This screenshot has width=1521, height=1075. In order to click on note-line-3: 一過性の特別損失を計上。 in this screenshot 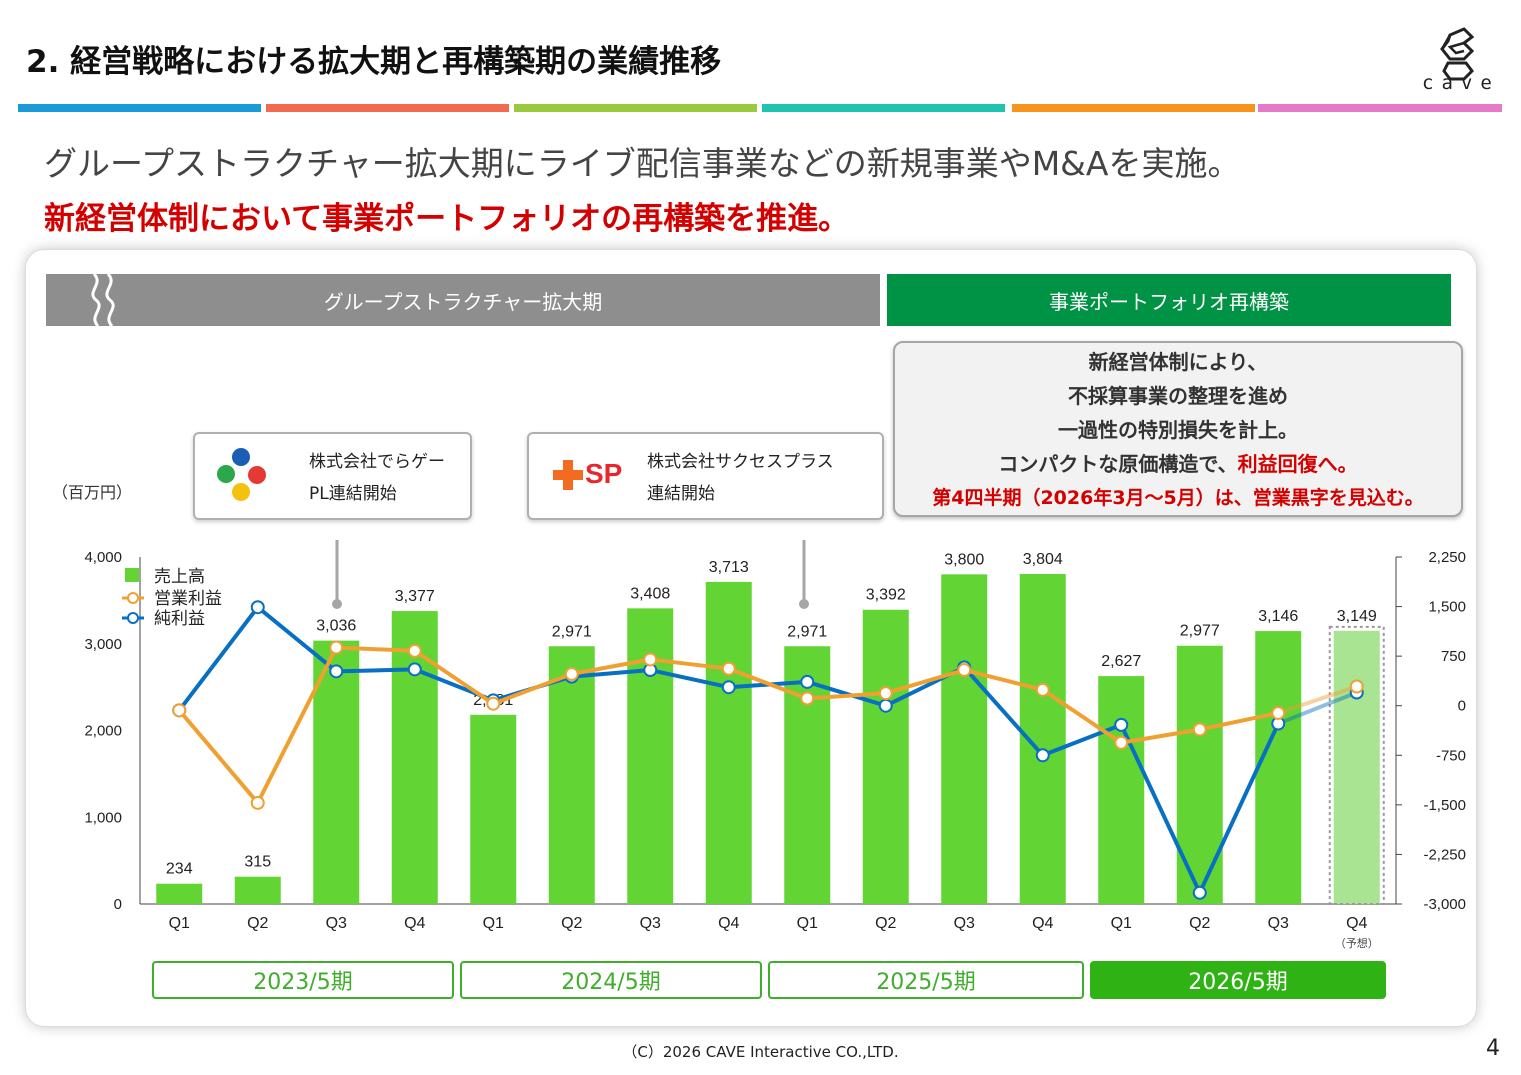, I will do `click(1178, 430)`.